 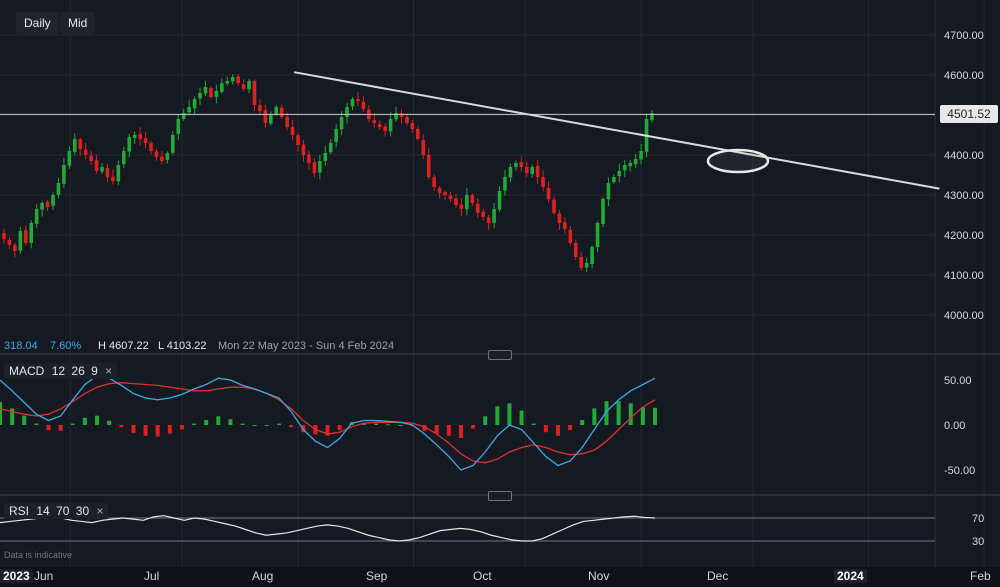 What do you see at coordinates (964, 316) in the screenshot?
I see `price-tick-label: 4000.00` at bounding box center [964, 316].